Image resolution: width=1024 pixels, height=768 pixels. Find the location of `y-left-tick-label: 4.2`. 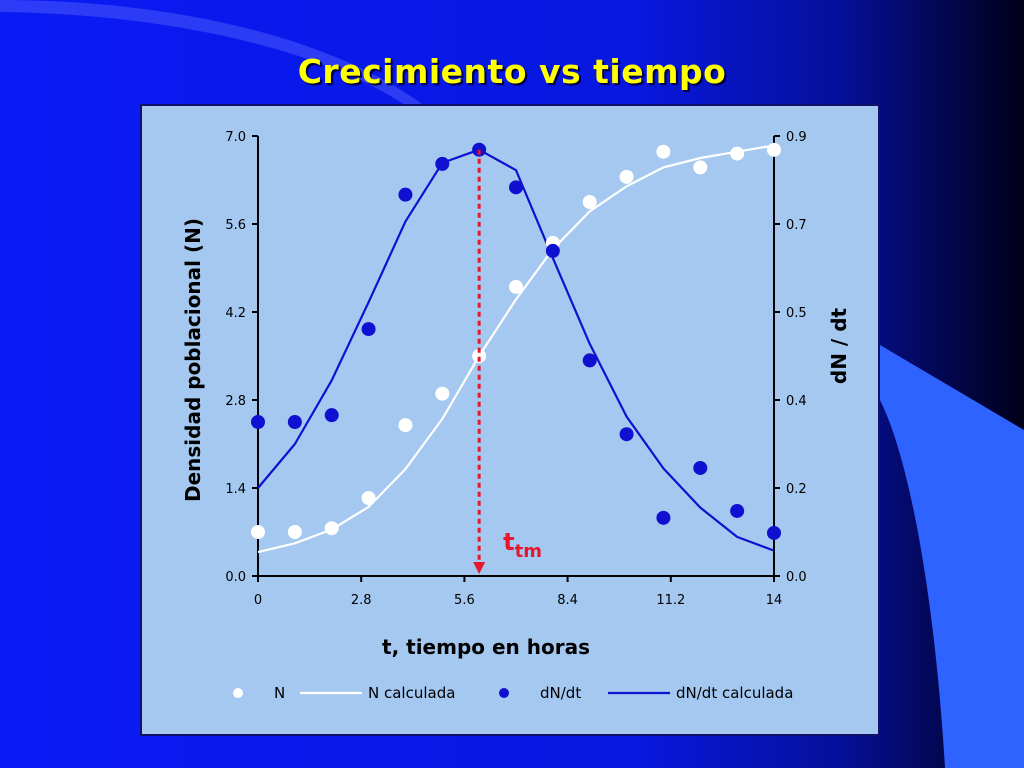

y-left-tick-label: 4.2 is located at coordinates (235, 313).